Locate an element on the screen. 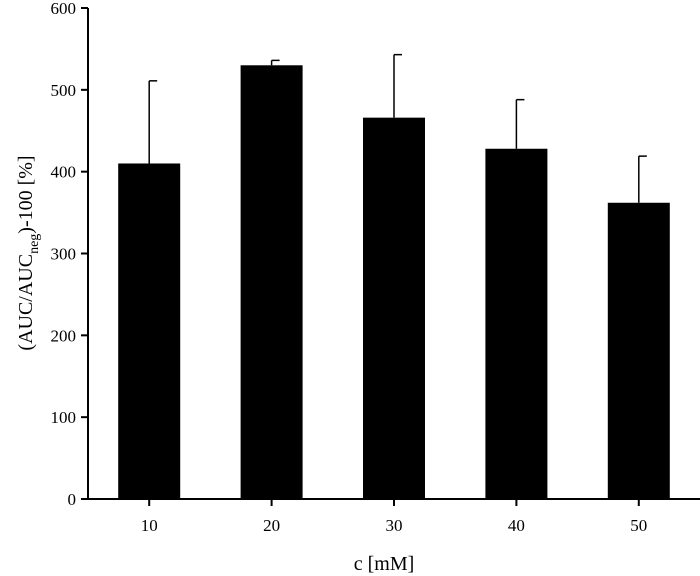 The image size is (700, 576). y-tick-label: 500 is located at coordinates (64, 90).